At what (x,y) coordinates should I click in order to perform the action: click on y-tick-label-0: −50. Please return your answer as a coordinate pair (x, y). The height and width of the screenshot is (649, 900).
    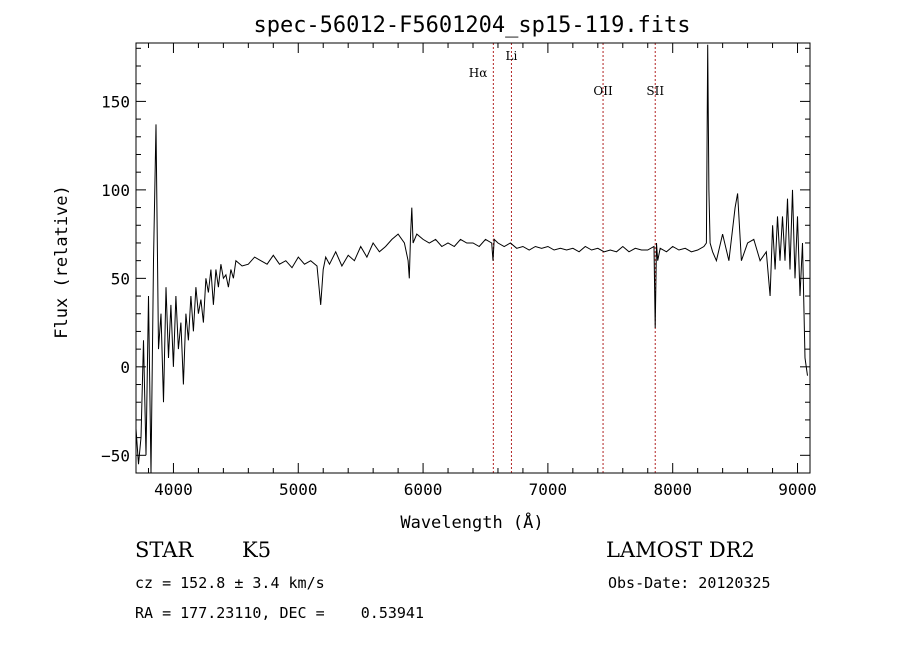
    Looking at the image, I should click on (115, 455).